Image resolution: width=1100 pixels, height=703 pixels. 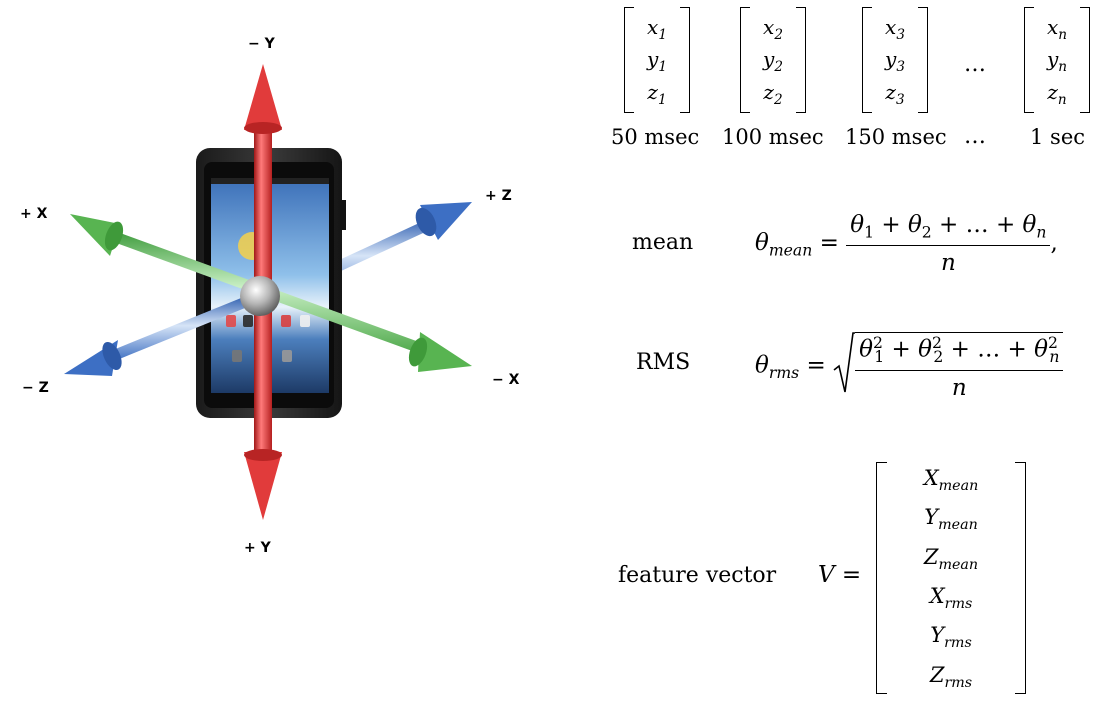 What do you see at coordinates (697, 575) in the screenshot?
I see `feature-vector-label: feature vector` at bounding box center [697, 575].